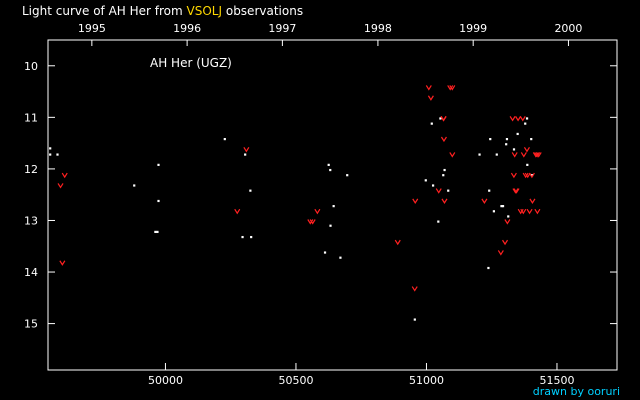  I want to click on year-tick-label: 1995, so click(92, 28).